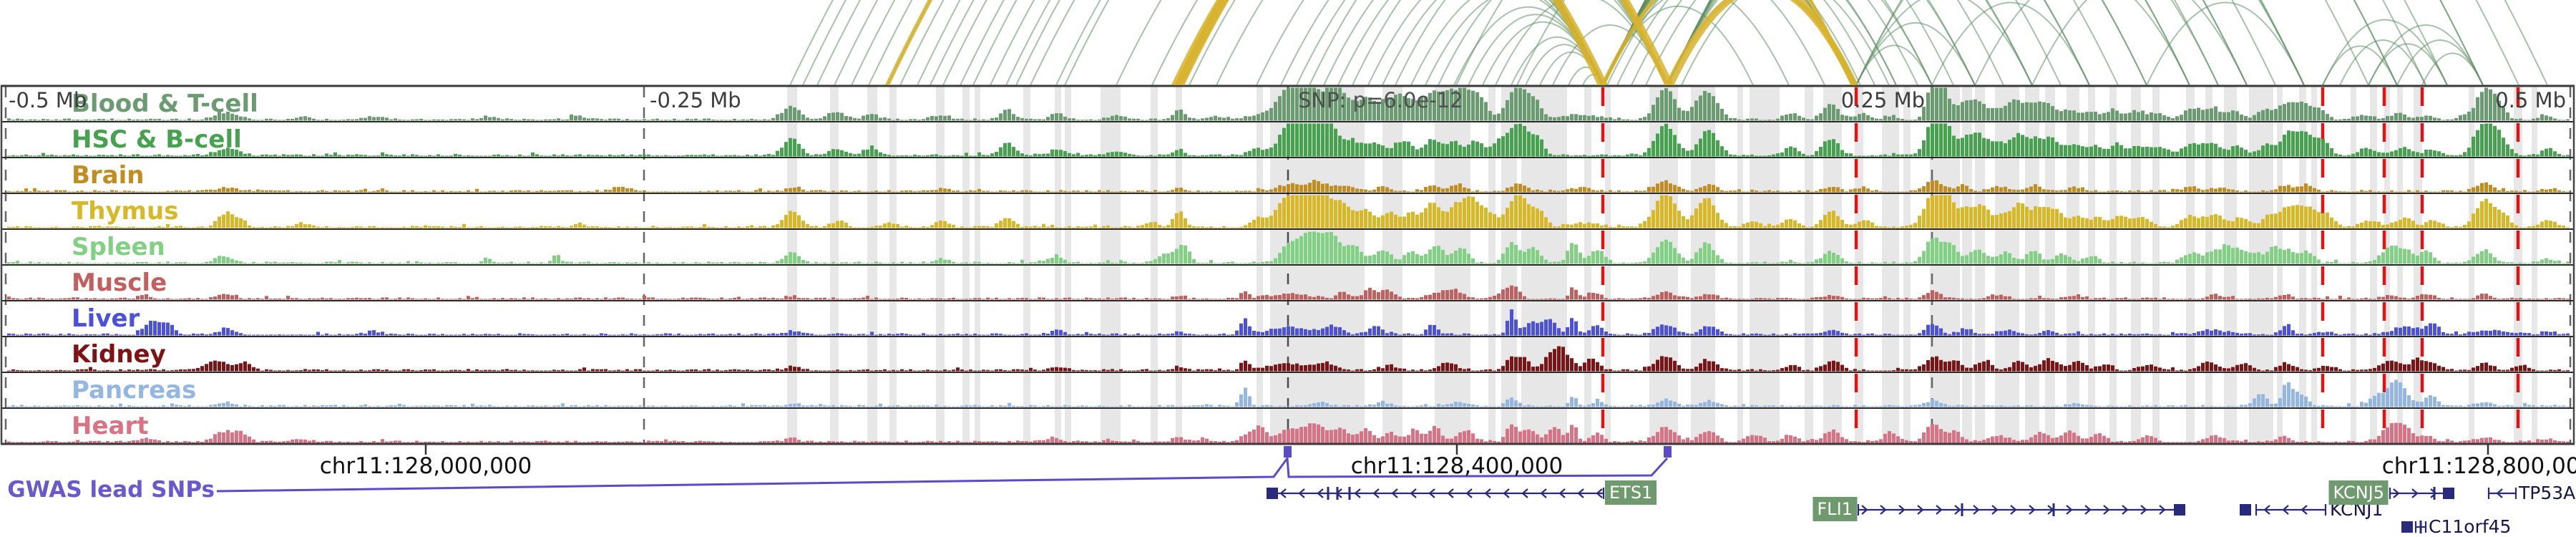 This screenshot has width=2576, height=537. Describe the element at coordinates (108, 175) in the screenshot. I see `track-label-brain: Brain` at that location.